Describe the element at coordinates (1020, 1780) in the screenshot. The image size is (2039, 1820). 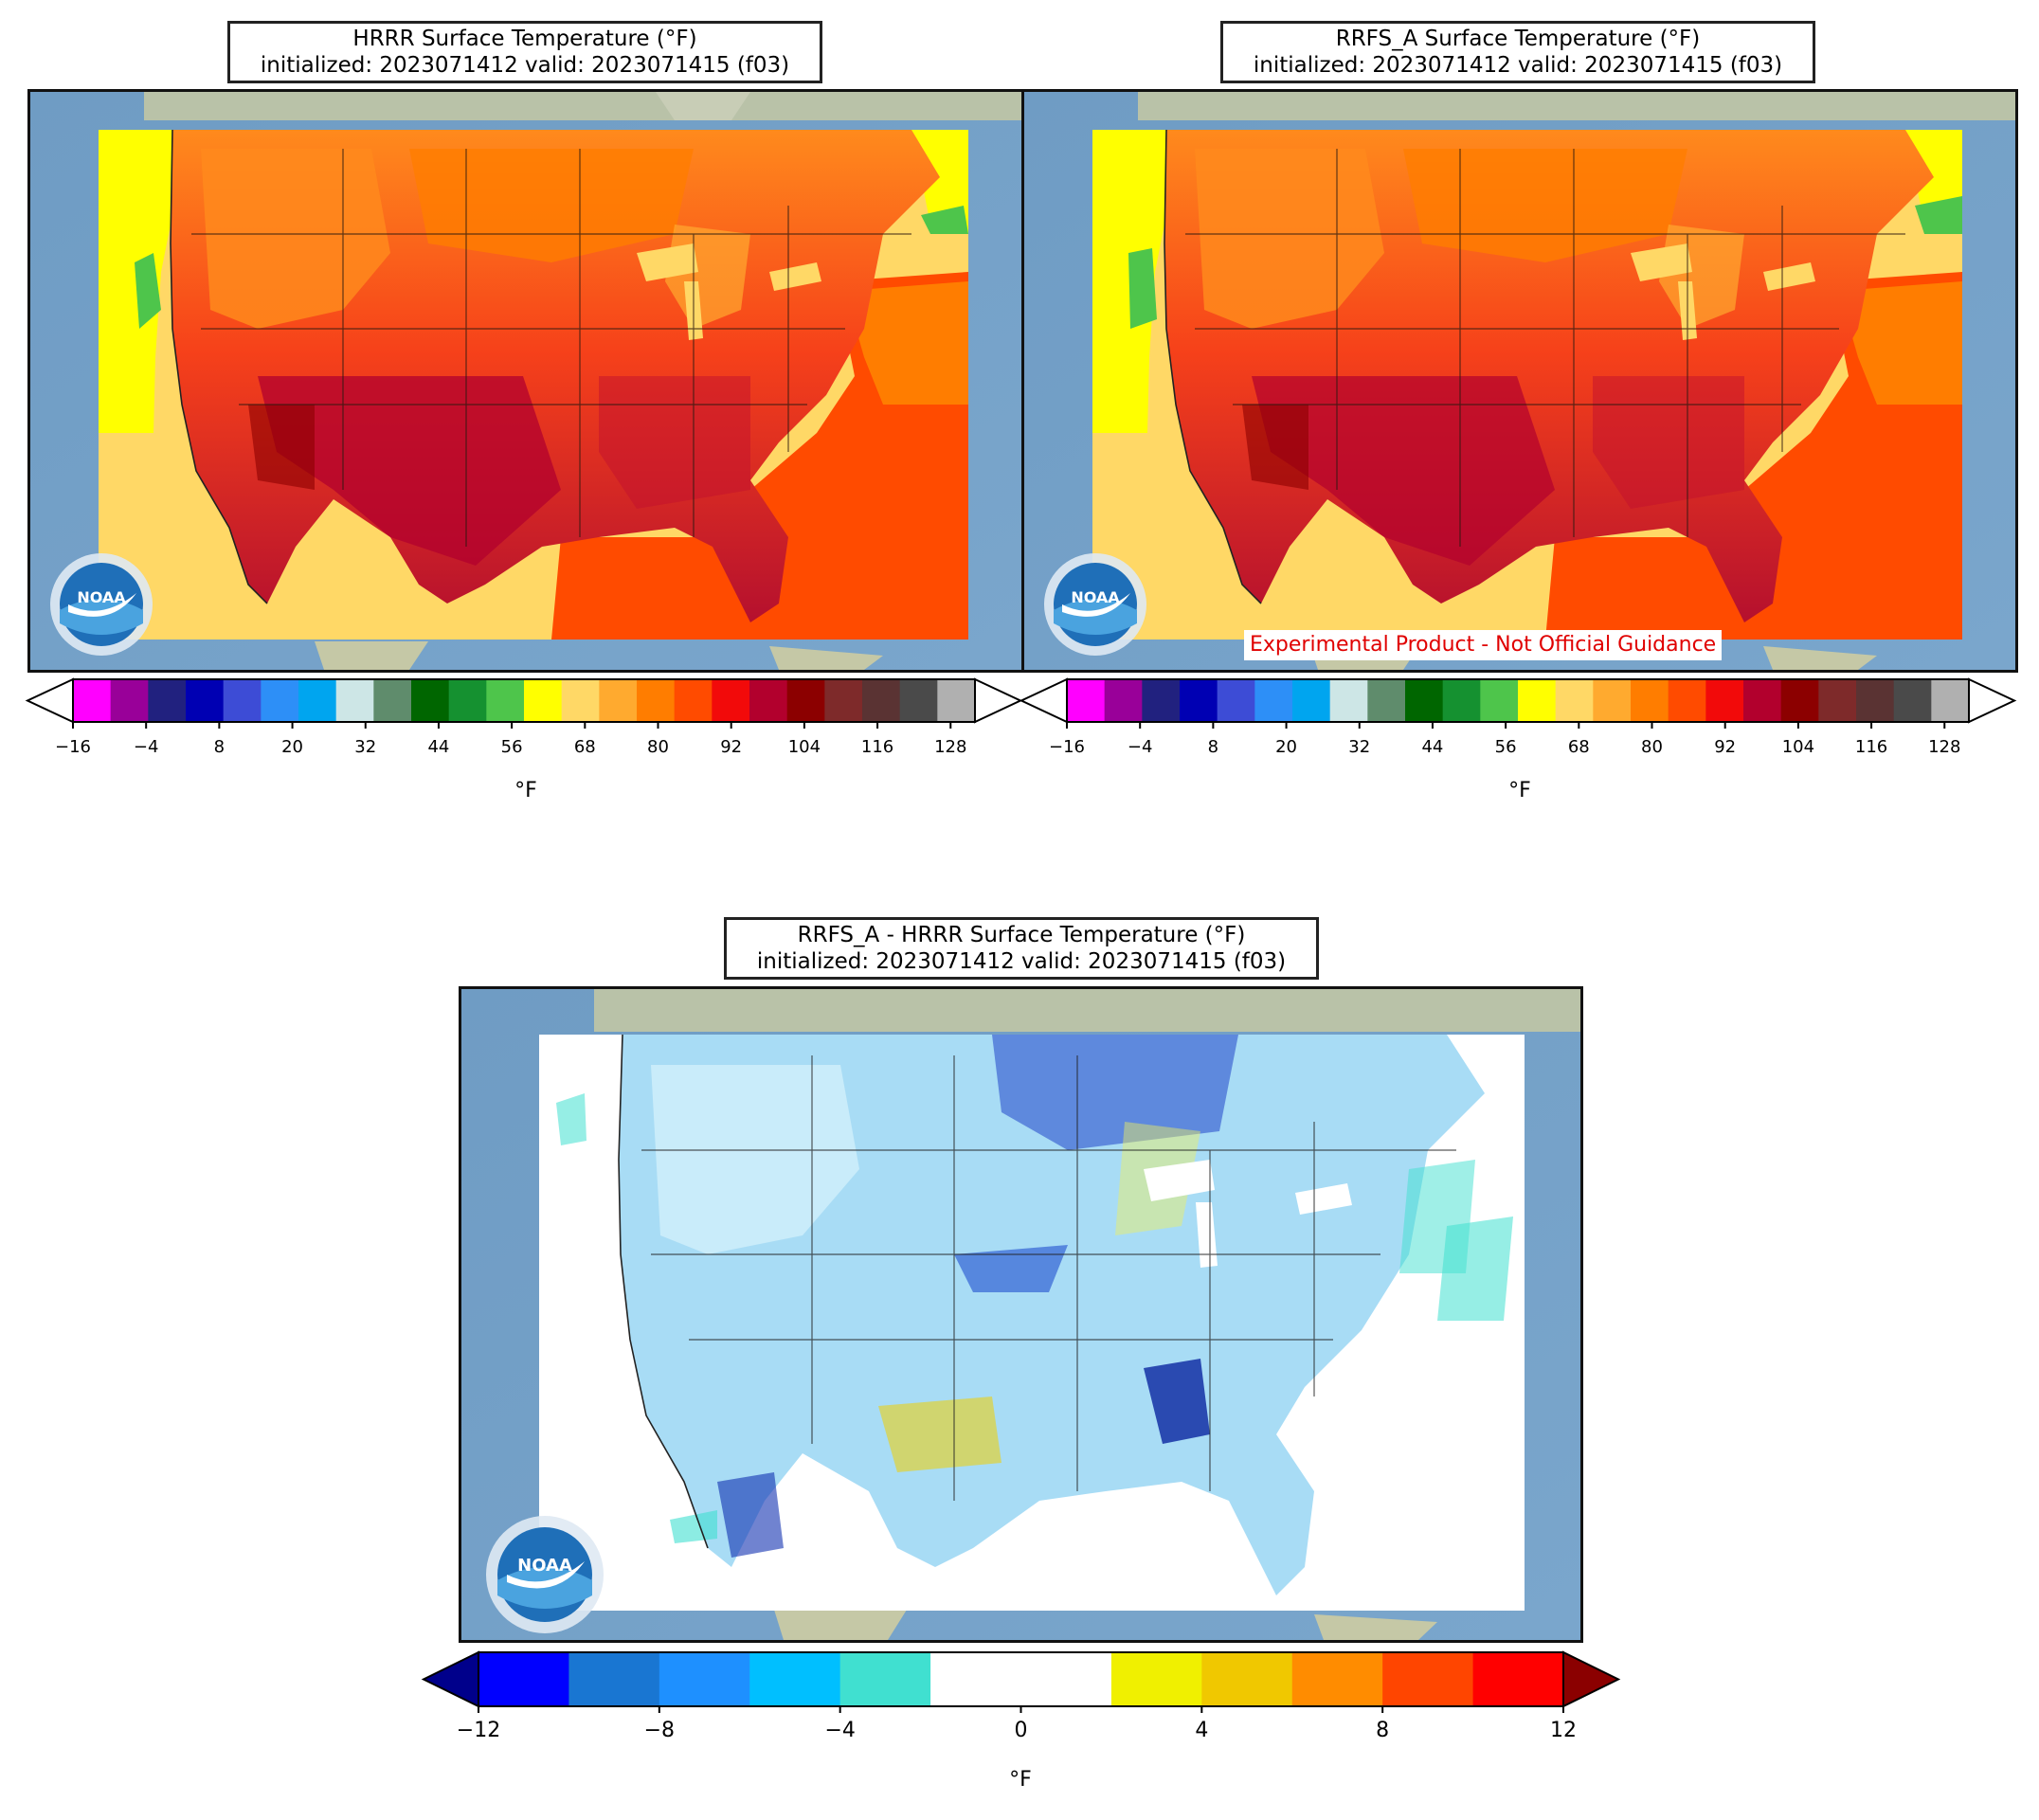
I see `diff-colorbar-unit: °F` at that location.